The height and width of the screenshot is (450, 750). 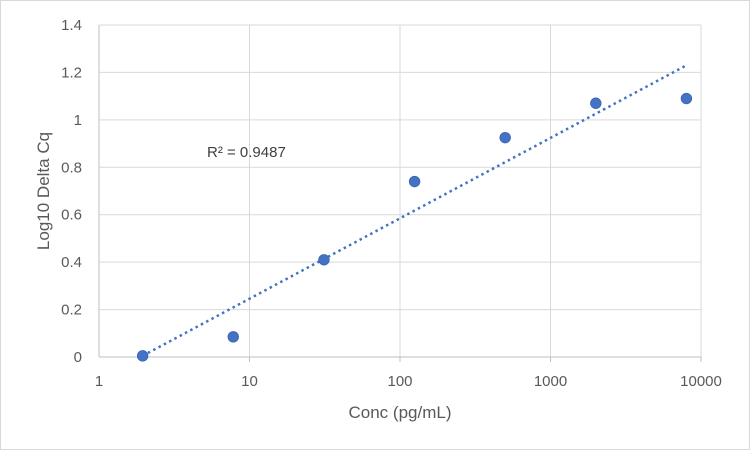 What do you see at coordinates (400, 412) in the screenshot?
I see `x-axis-title: Conc (pg/mL)` at bounding box center [400, 412].